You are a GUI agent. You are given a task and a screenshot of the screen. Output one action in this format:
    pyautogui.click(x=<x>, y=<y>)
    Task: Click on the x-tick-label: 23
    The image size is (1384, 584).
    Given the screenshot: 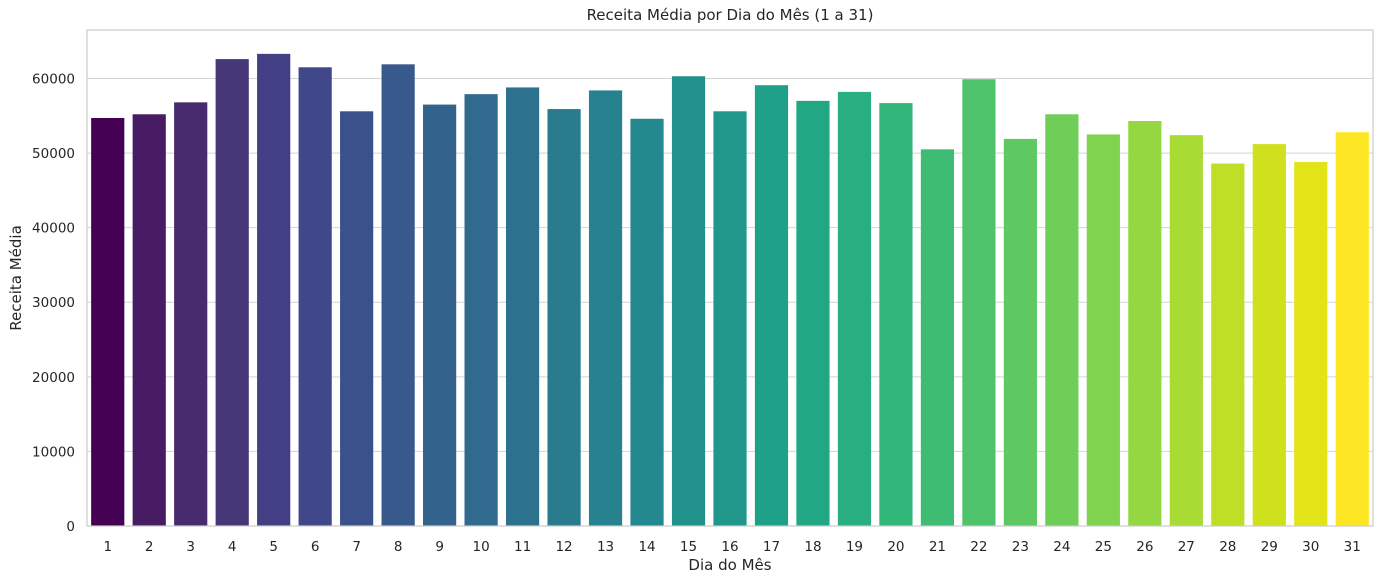 What is the action you would take?
    pyautogui.click(x=1020, y=547)
    